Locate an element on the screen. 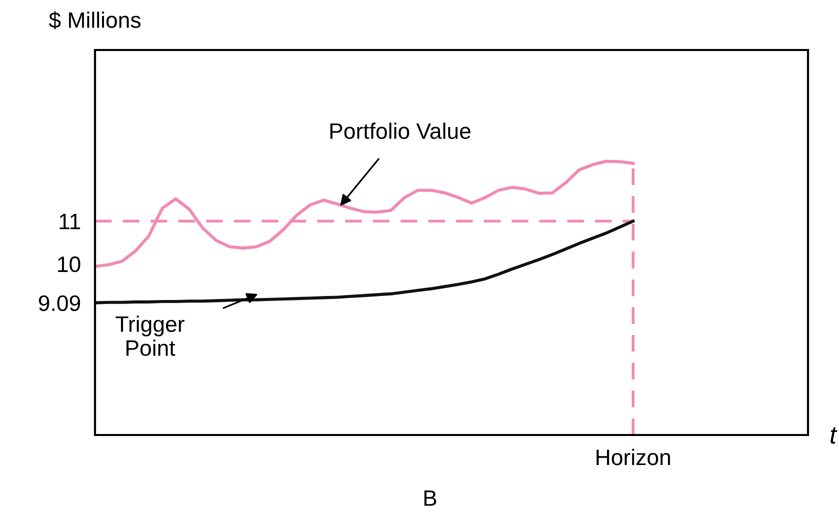 The width and height of the screenshot is (839, 518). annotation: Portfolio Value is located at coordinates (400, 130).